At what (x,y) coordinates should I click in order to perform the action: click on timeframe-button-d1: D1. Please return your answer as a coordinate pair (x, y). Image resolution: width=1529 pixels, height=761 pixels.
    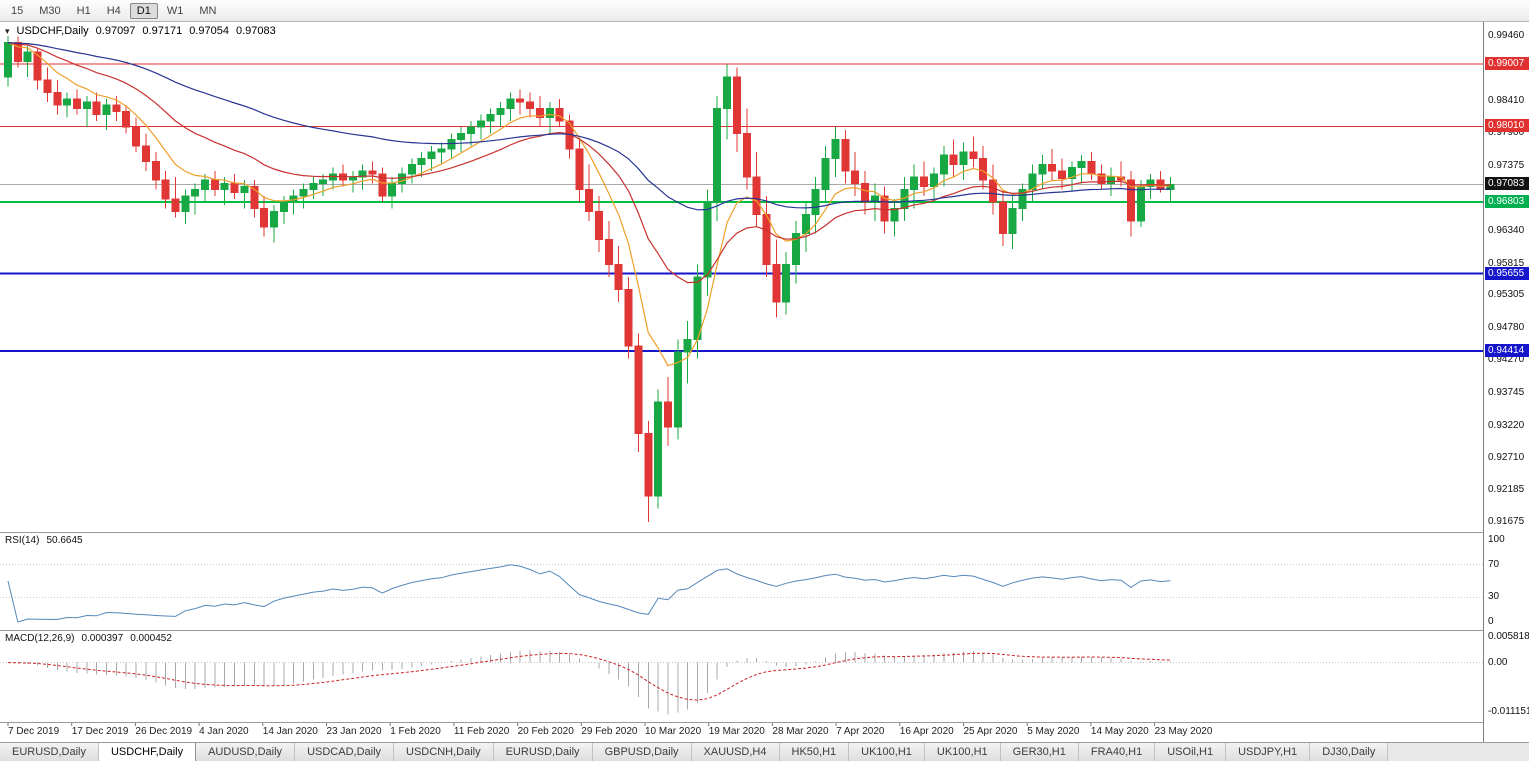
    Looking at the image, I should click on (143, 10).